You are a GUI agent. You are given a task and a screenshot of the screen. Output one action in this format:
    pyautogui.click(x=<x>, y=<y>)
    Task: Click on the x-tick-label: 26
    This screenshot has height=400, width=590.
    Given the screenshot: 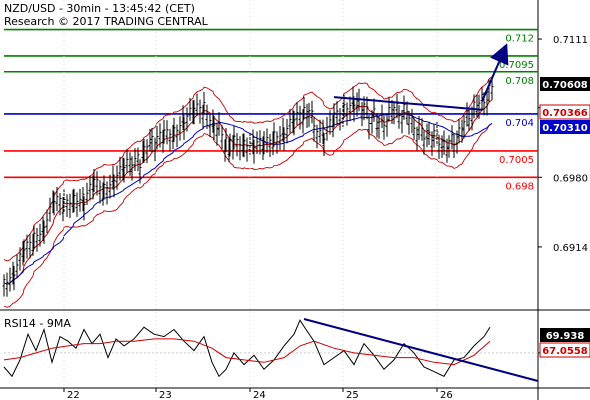 What is the action you would take?
    pyautogui.click(x=446, y=395)
    